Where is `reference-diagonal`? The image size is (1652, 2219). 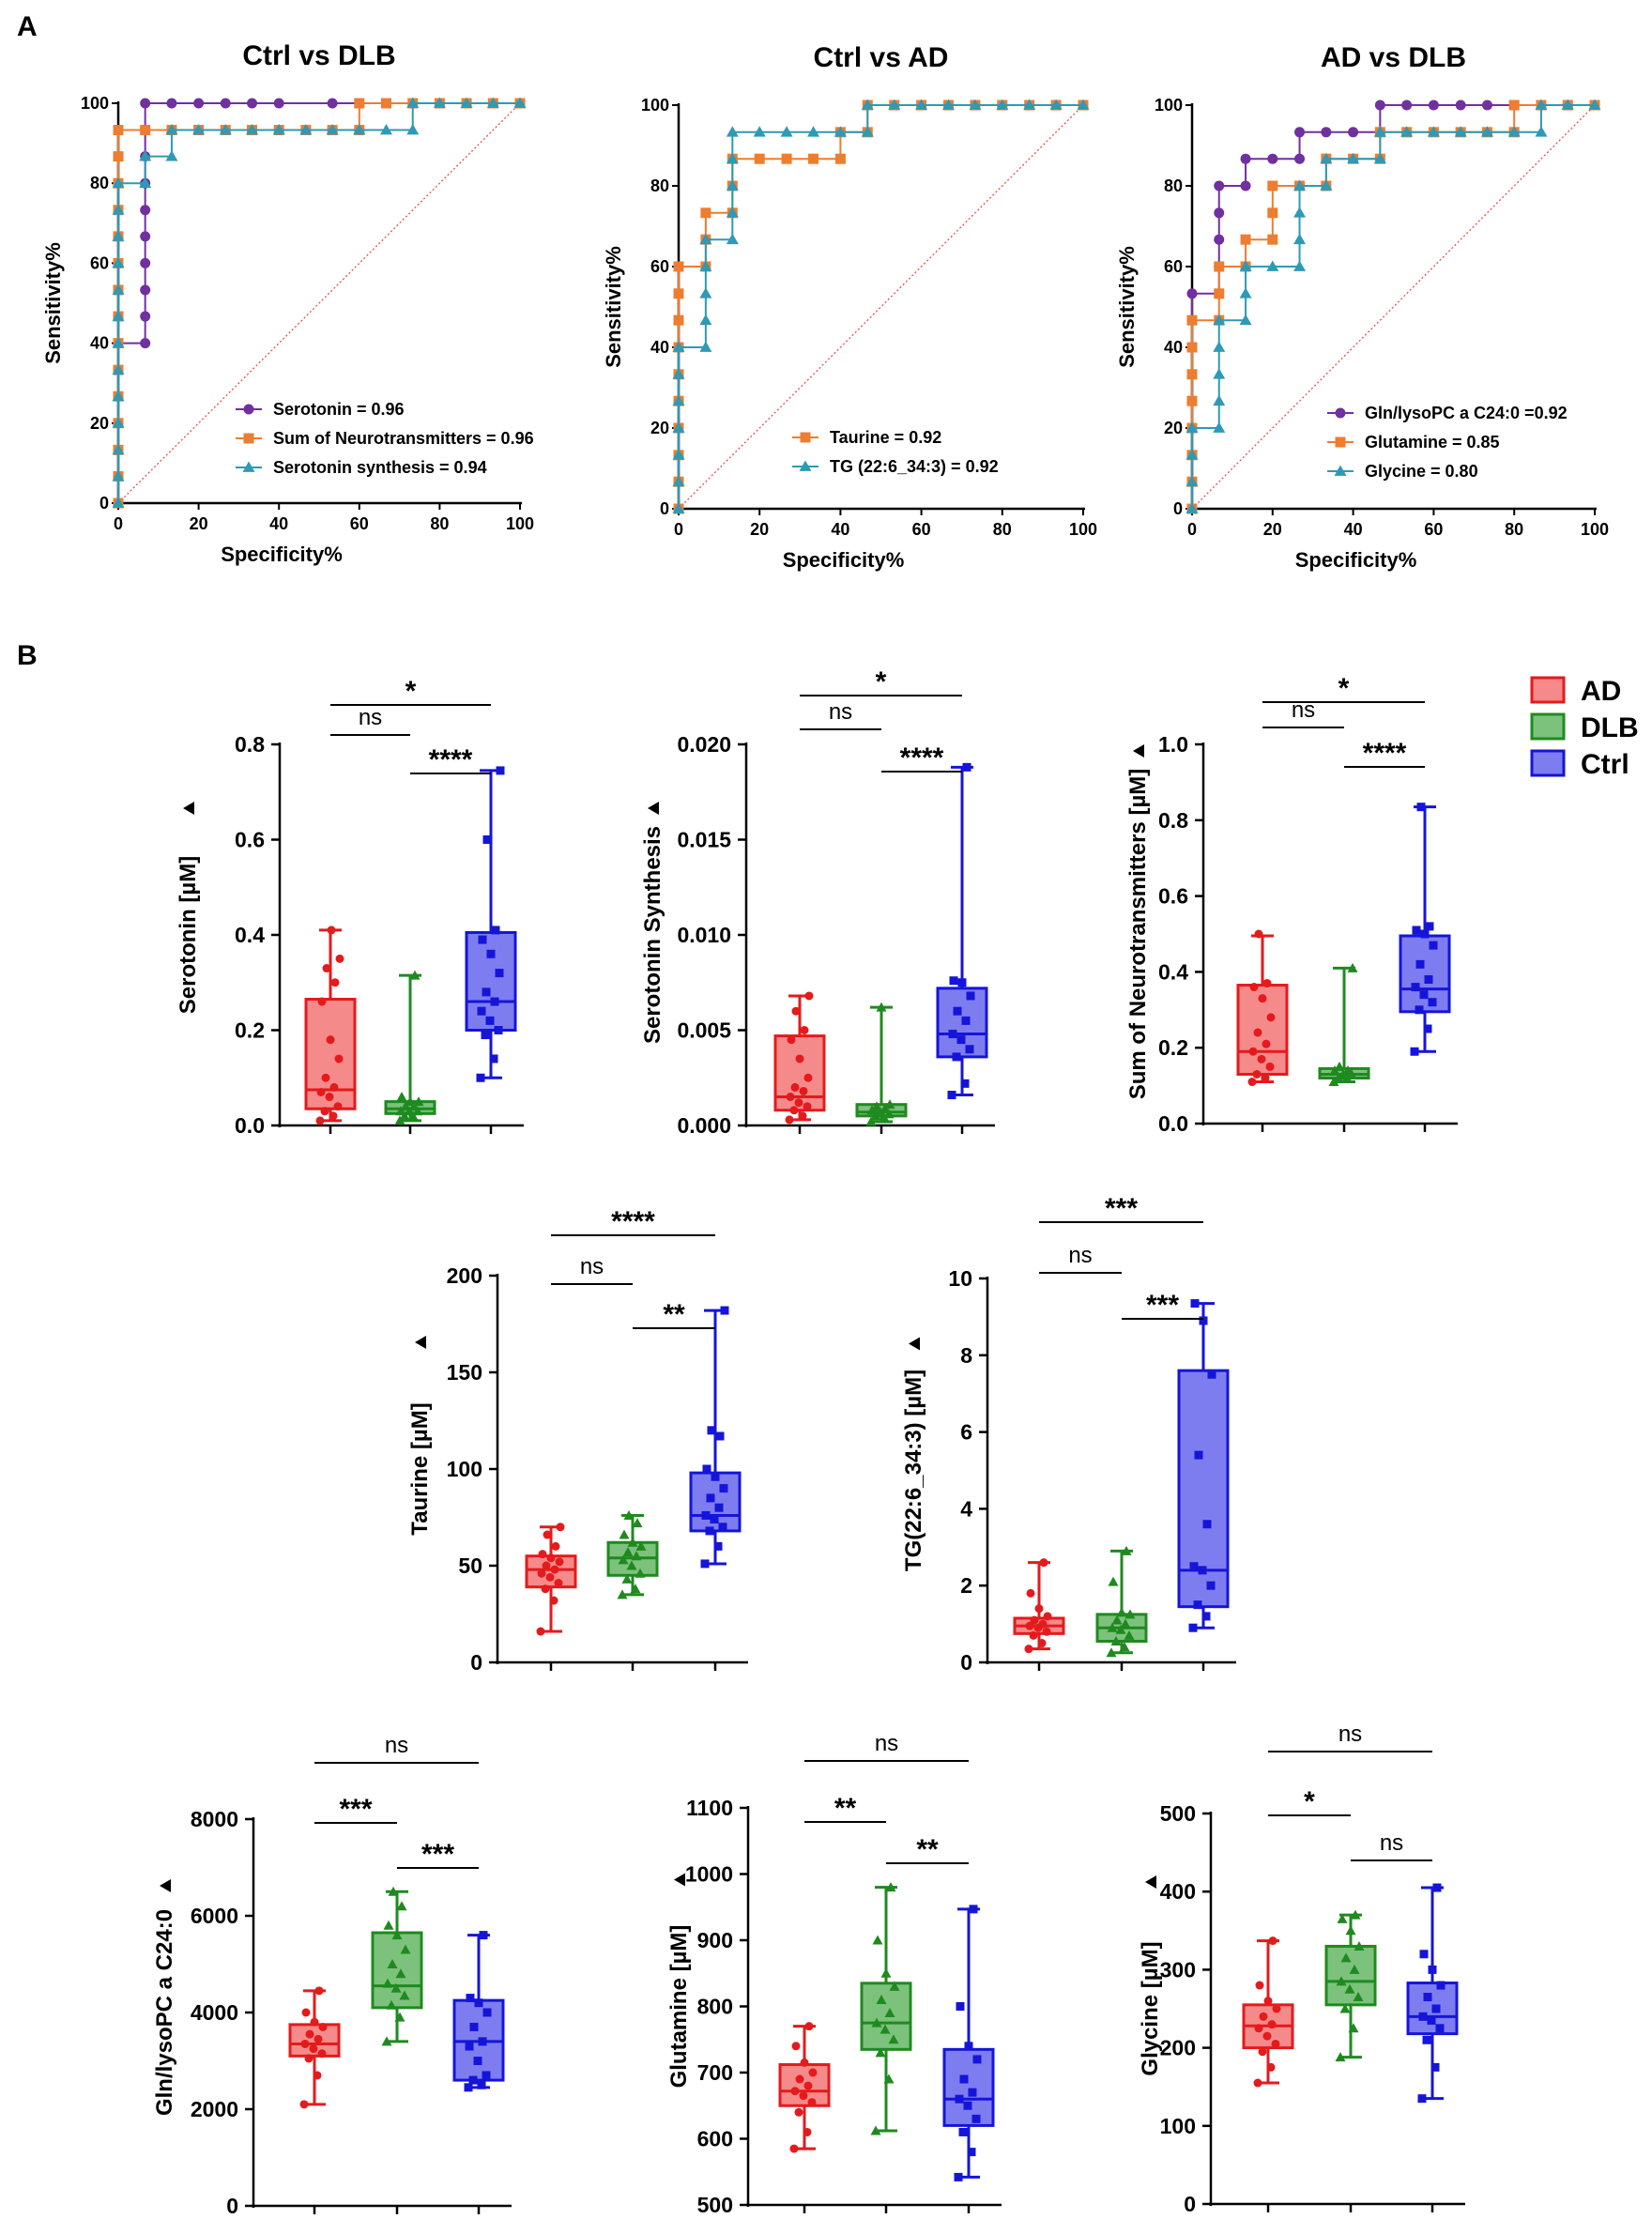 reference-diagonal is located at coordinates (881, 307).